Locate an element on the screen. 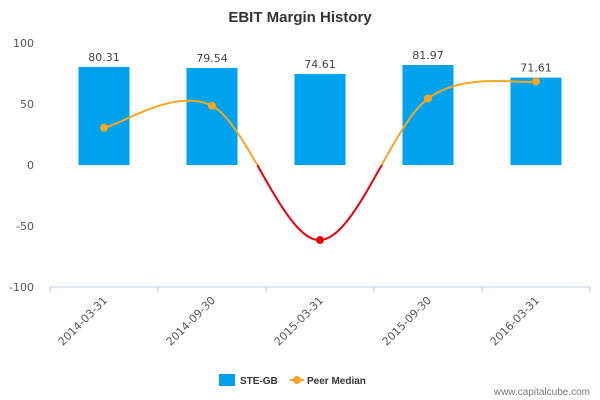 This screenshot has width=600, height=400. legend-label-peer-median: Peer Median is located at coordinates (336, 381).